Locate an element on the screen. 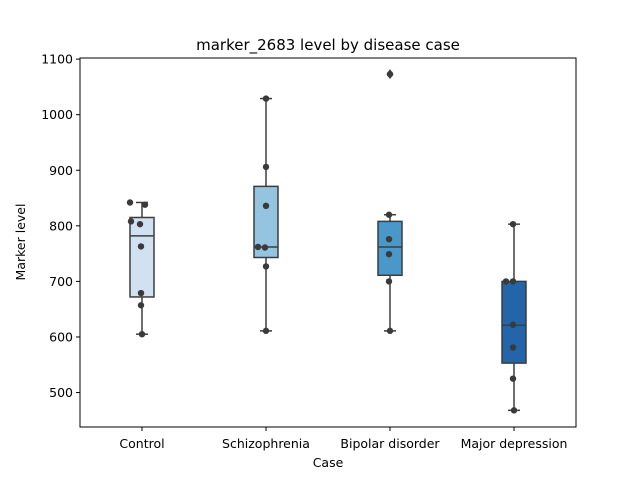  y-tick-label: 1100 is located at coordinates (57, 59).